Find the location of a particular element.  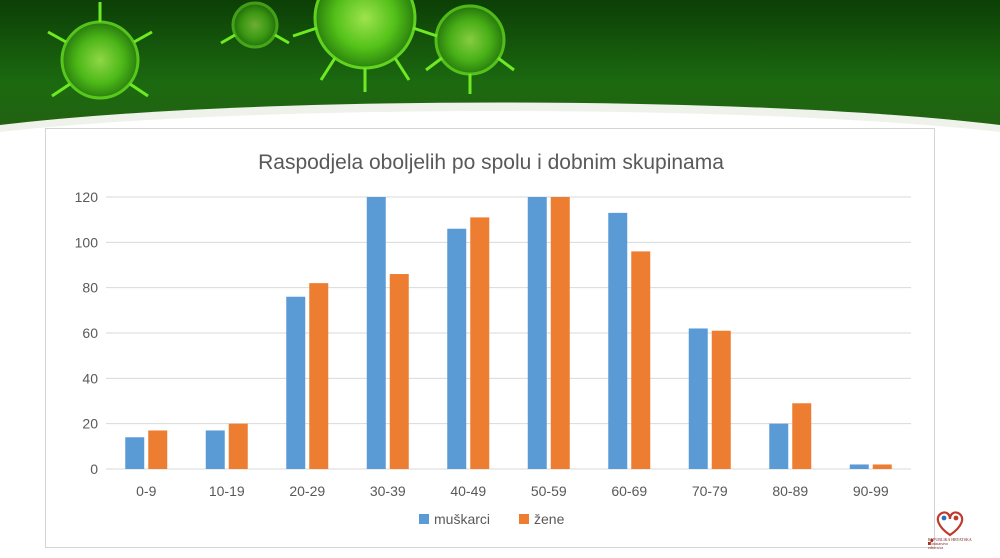

logo-caption-line: zdravstva is located at coordinates (936, 547).